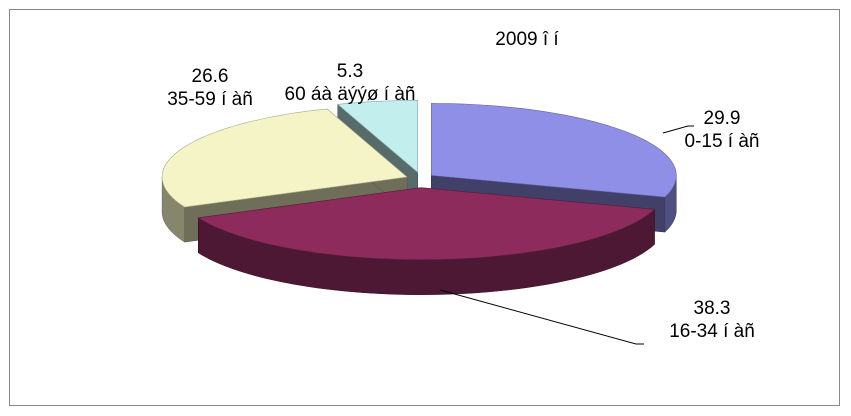 The height and width of the screenshot is (416, 851). Describe the element at coordinates (350, 71) in the screenshot. I see `label-value: 5.3` at that location.